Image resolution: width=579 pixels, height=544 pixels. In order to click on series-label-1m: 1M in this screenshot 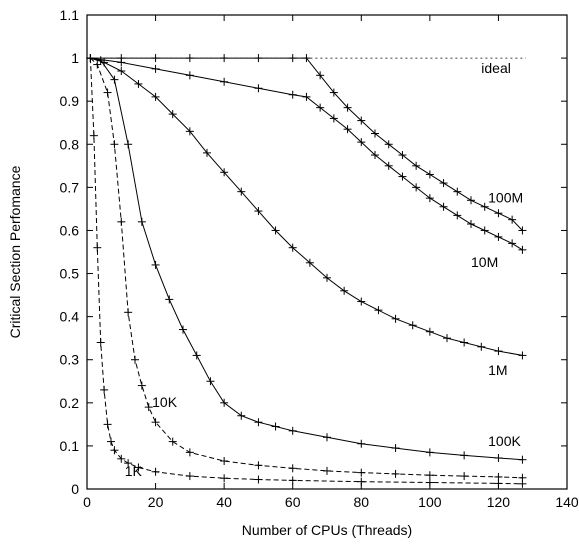, I will do `click(497, 370)`.